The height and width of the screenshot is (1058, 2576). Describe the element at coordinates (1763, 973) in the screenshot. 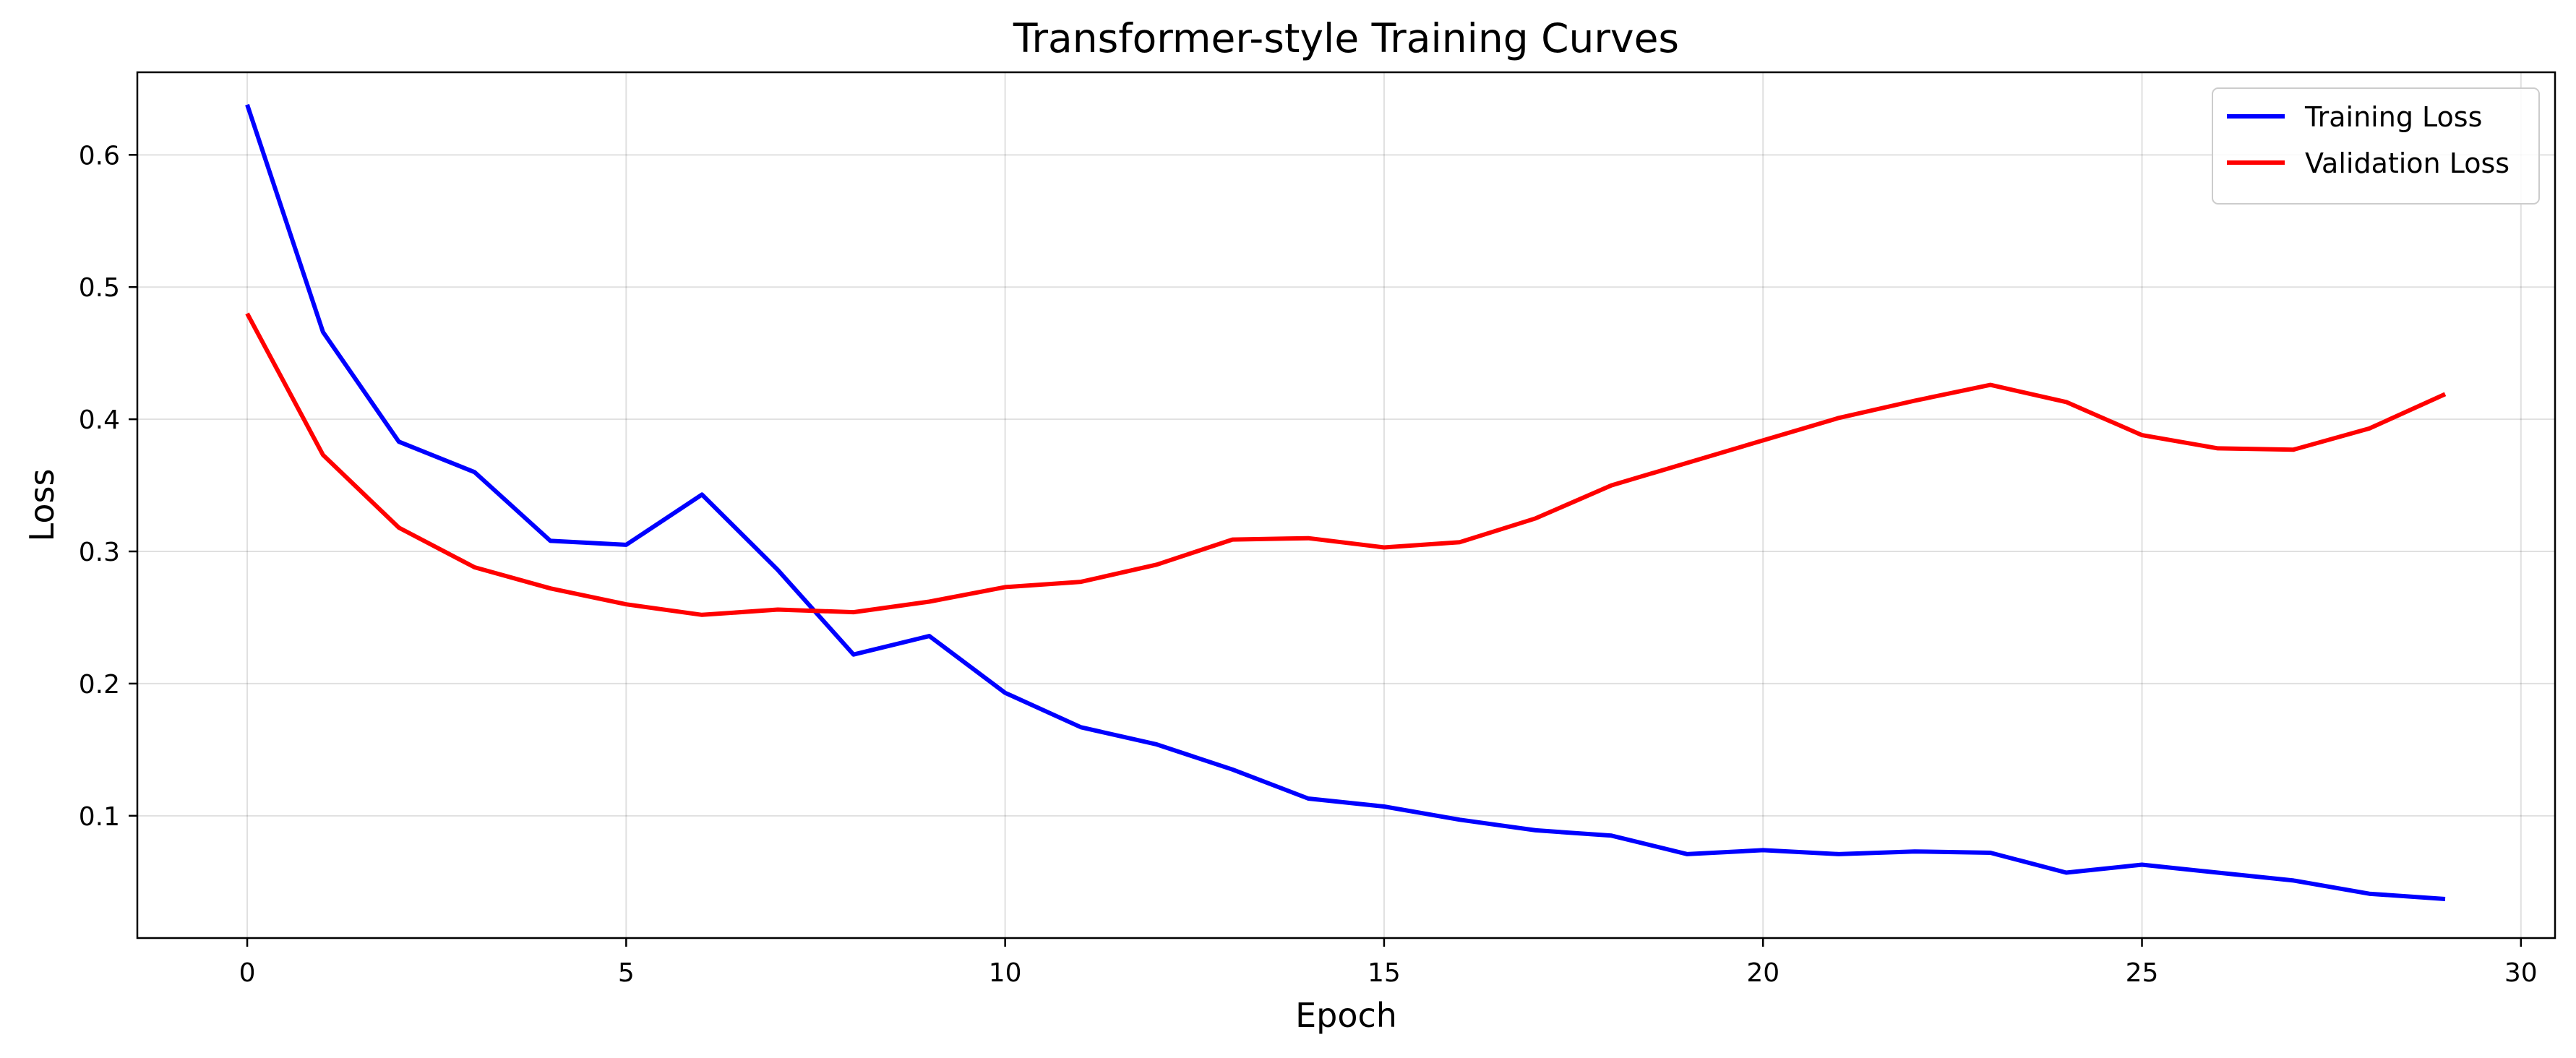

I see `x-tick-label-4: 20` at that location.